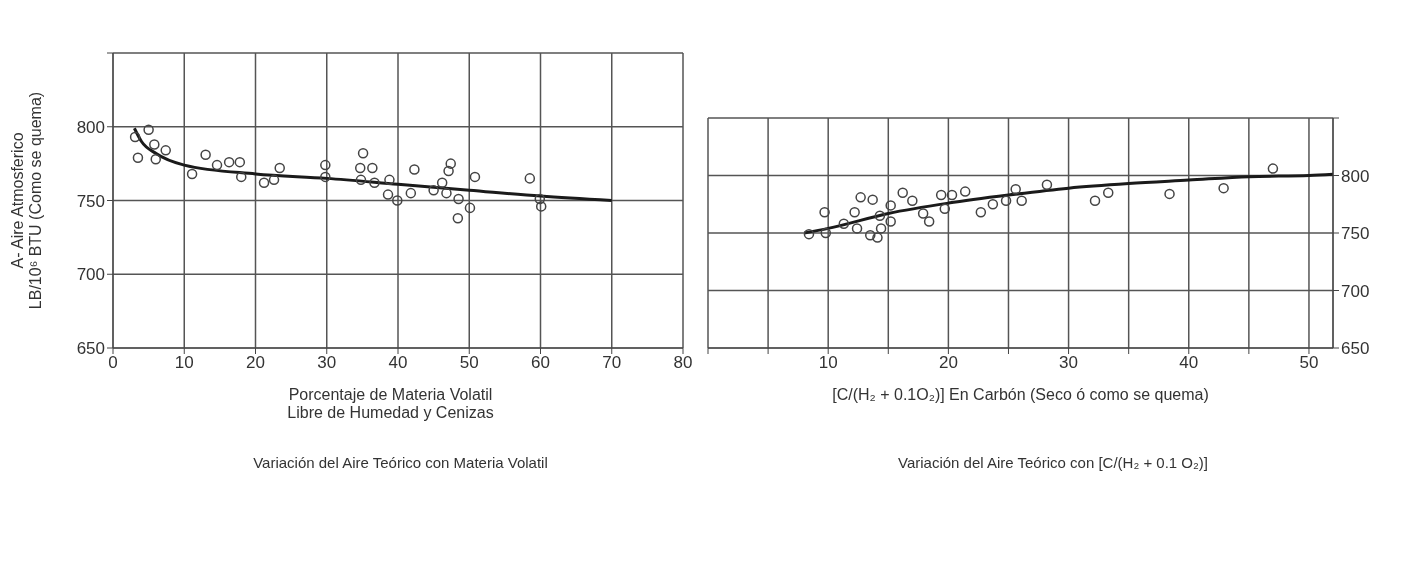 The height and width of the screenshot is (564, 1415). I want to click on x-tick-label: 0, so click(113, 363).